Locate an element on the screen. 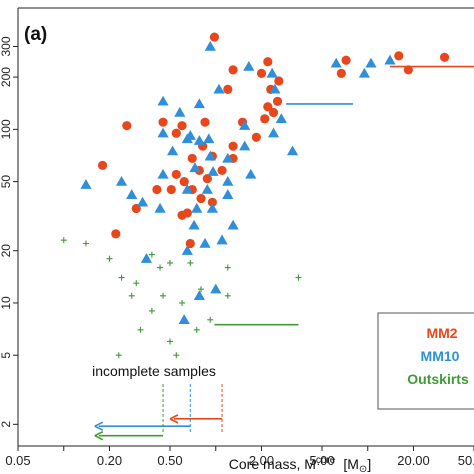 This screenshot has width=474, height=474. y-tick-label: 50 is located at coordinates (6, 182).